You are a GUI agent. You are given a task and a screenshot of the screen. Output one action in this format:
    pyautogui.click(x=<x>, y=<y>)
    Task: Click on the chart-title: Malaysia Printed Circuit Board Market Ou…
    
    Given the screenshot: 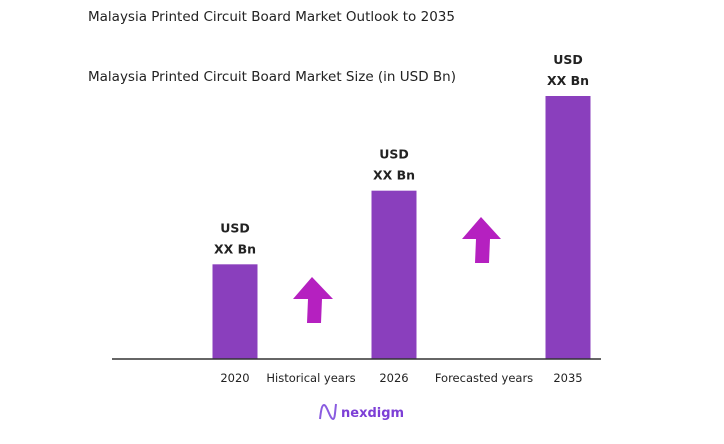 What is the action you would take?
    pyautogui.click(x=271, y=17)
    